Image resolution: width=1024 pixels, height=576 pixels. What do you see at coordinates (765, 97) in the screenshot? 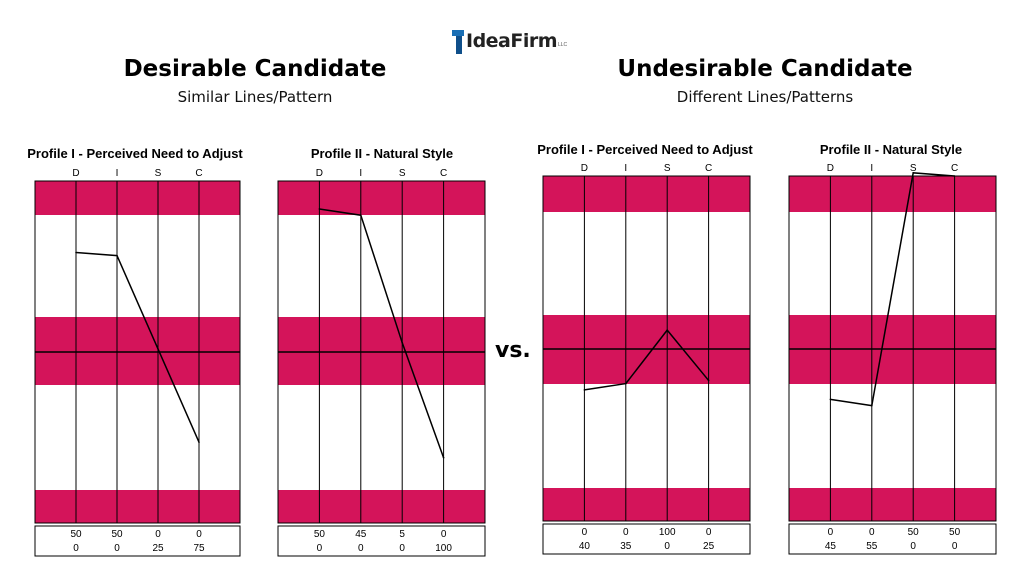
I see `undesirable-subheading: Different Lines/Patterns` at bounding box center [765, 97].